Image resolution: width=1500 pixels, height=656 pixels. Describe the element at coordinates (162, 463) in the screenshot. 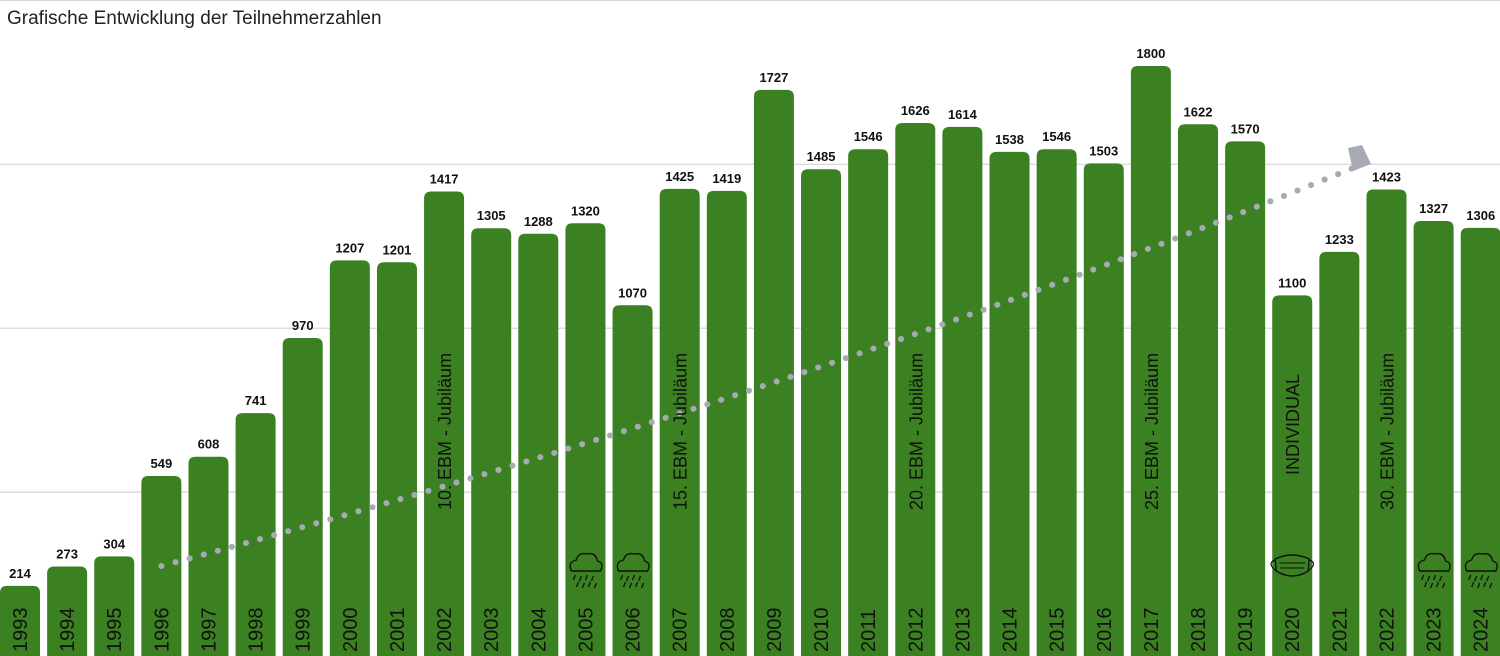

I see `value-label-1996: 549` at that location.